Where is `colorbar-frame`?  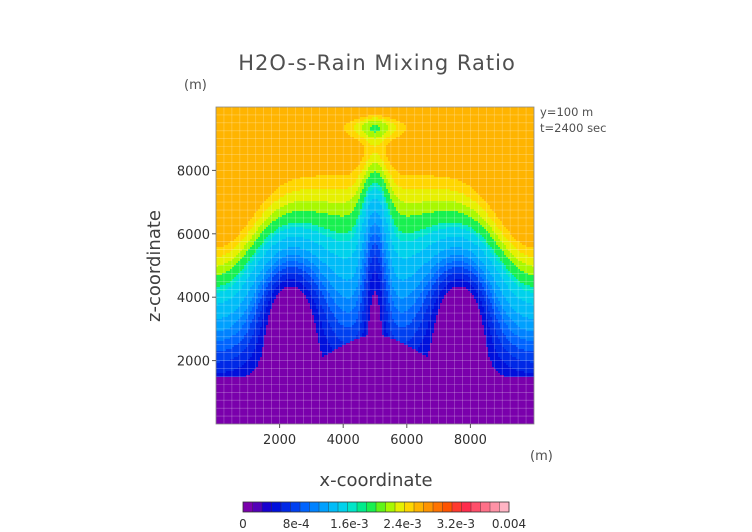
colorbar-frame is located at coordinates (376, 507).